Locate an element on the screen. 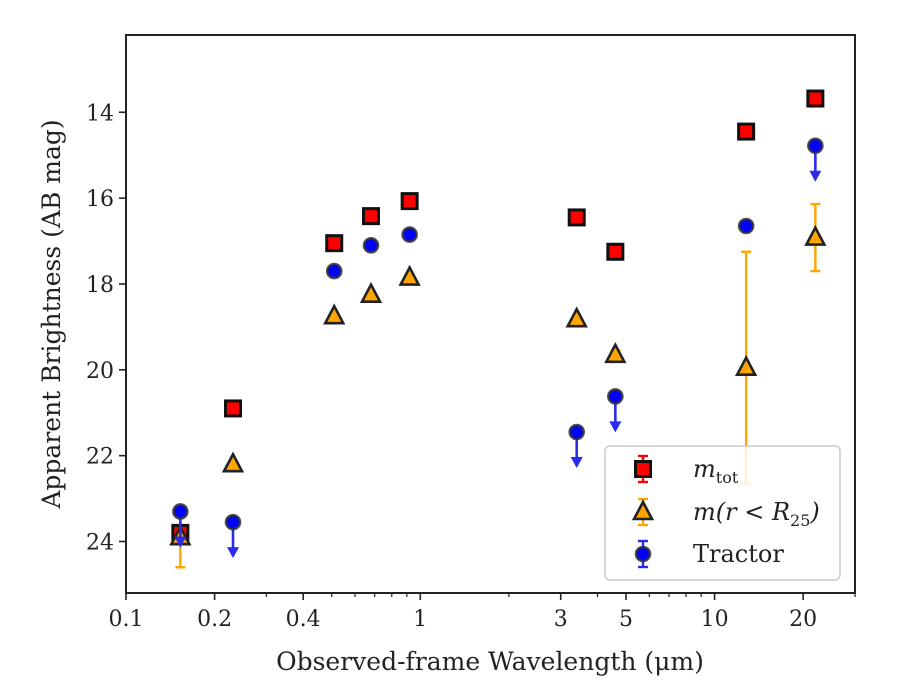 The width and height of the screenshot is (900, 700). y-tick-label: 18 is located at coordinates (100, 285).